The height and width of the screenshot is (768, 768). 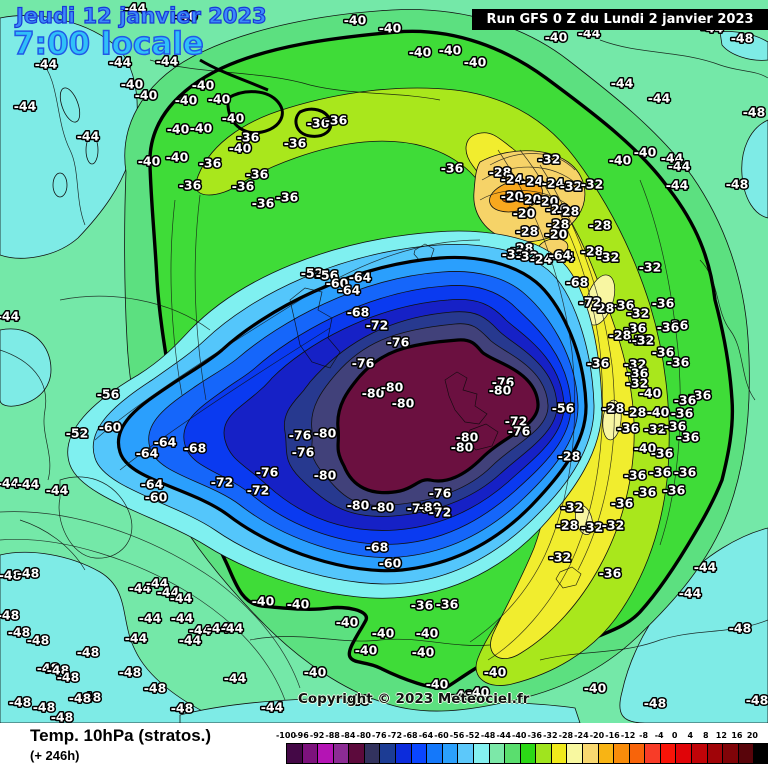 I want to click on colorbar-tick: -28, so click(x=566, y=735).